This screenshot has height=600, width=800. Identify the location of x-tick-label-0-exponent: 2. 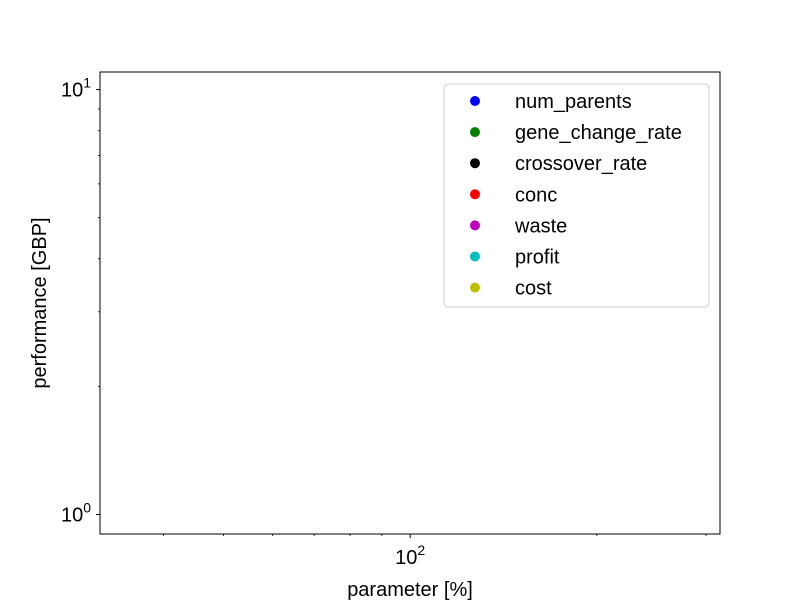
(421, 550).